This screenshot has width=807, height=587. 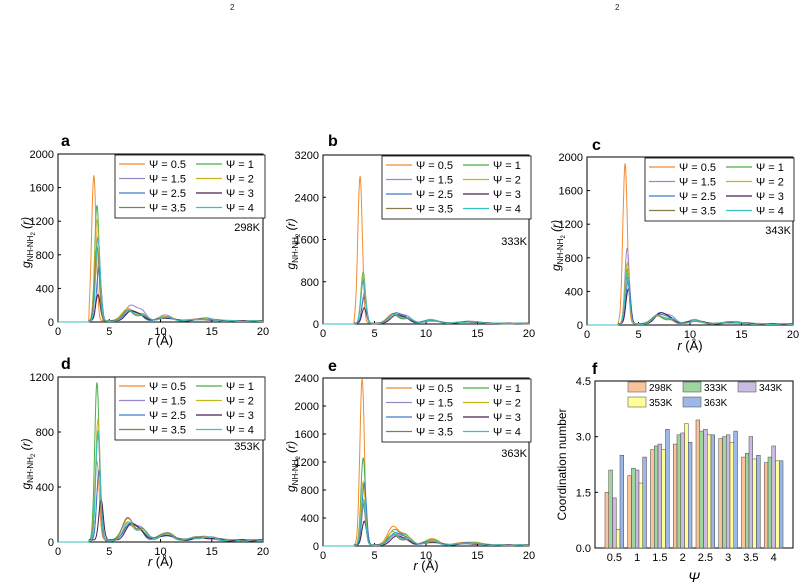 I want to click on x-axis-label-f: Ψ, so click(x=694, y=577).